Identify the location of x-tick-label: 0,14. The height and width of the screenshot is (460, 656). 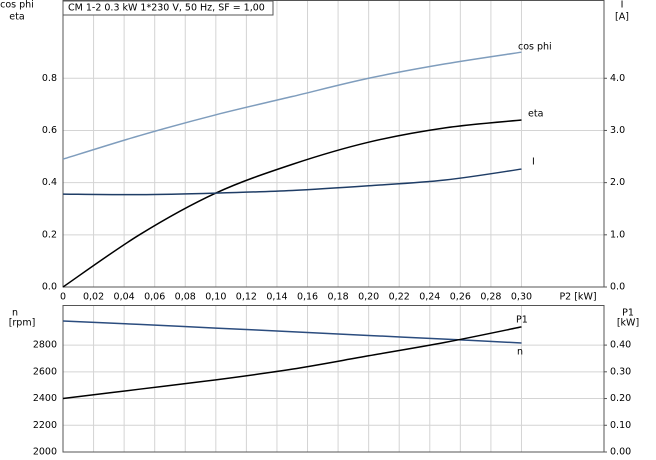
(276, 297).